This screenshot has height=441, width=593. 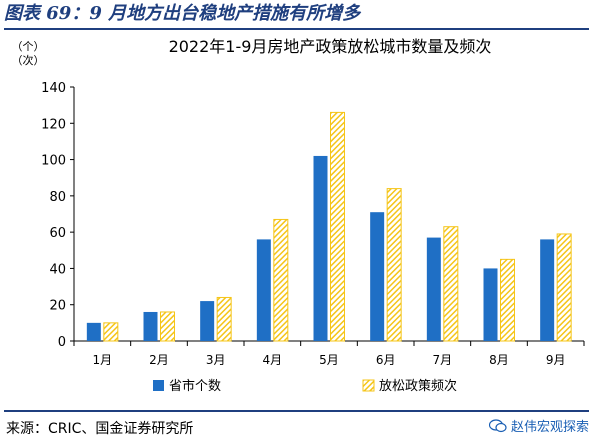 What do you see at coordinates (296, 425) in the screenshot?
I see `source-bar: 来源：CRIC、国金证券研究所 赵伟宏观探索` at bounding box center [296, 425].